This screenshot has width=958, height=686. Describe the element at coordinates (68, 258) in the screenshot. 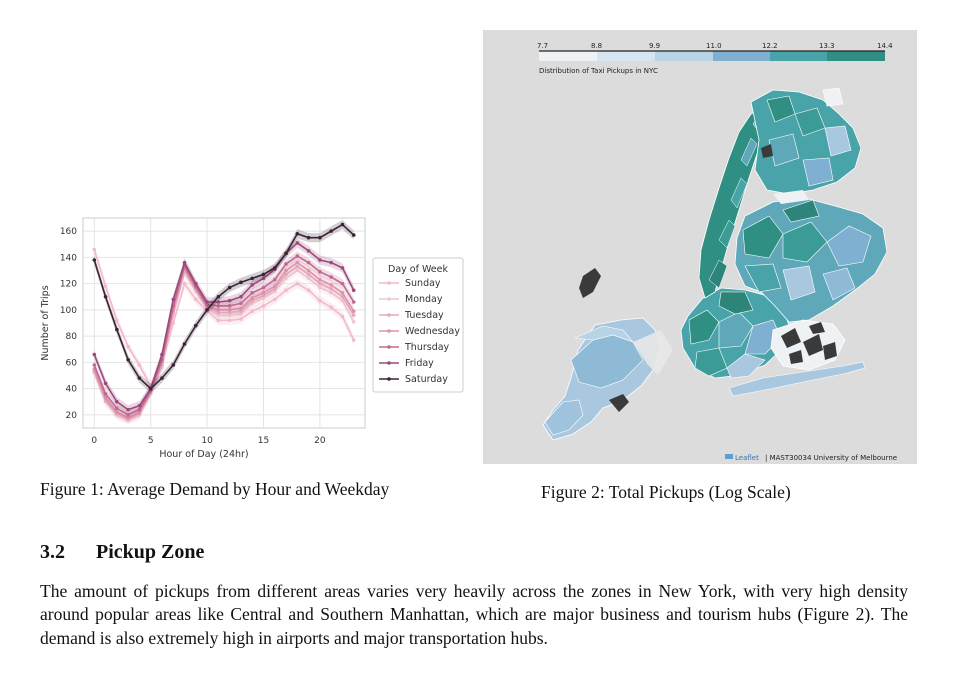

I see `y-tick-label: 140` at that location.